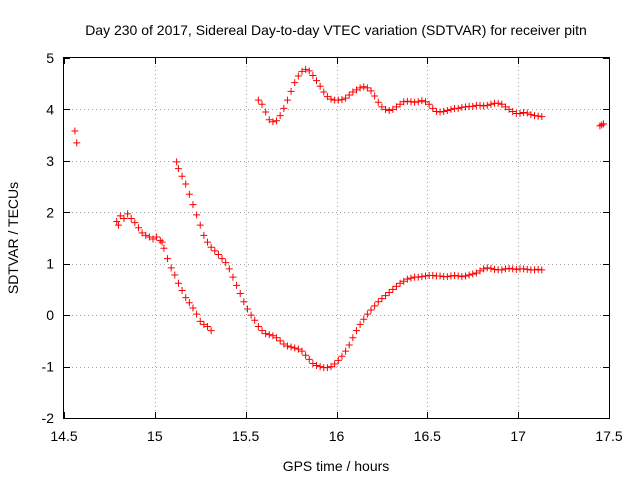 The height and width of the screenshot is (480, 640). Describe the element at coordinates (48, 367) in the screenshot. I see `y-tick-label: -1` at that location.